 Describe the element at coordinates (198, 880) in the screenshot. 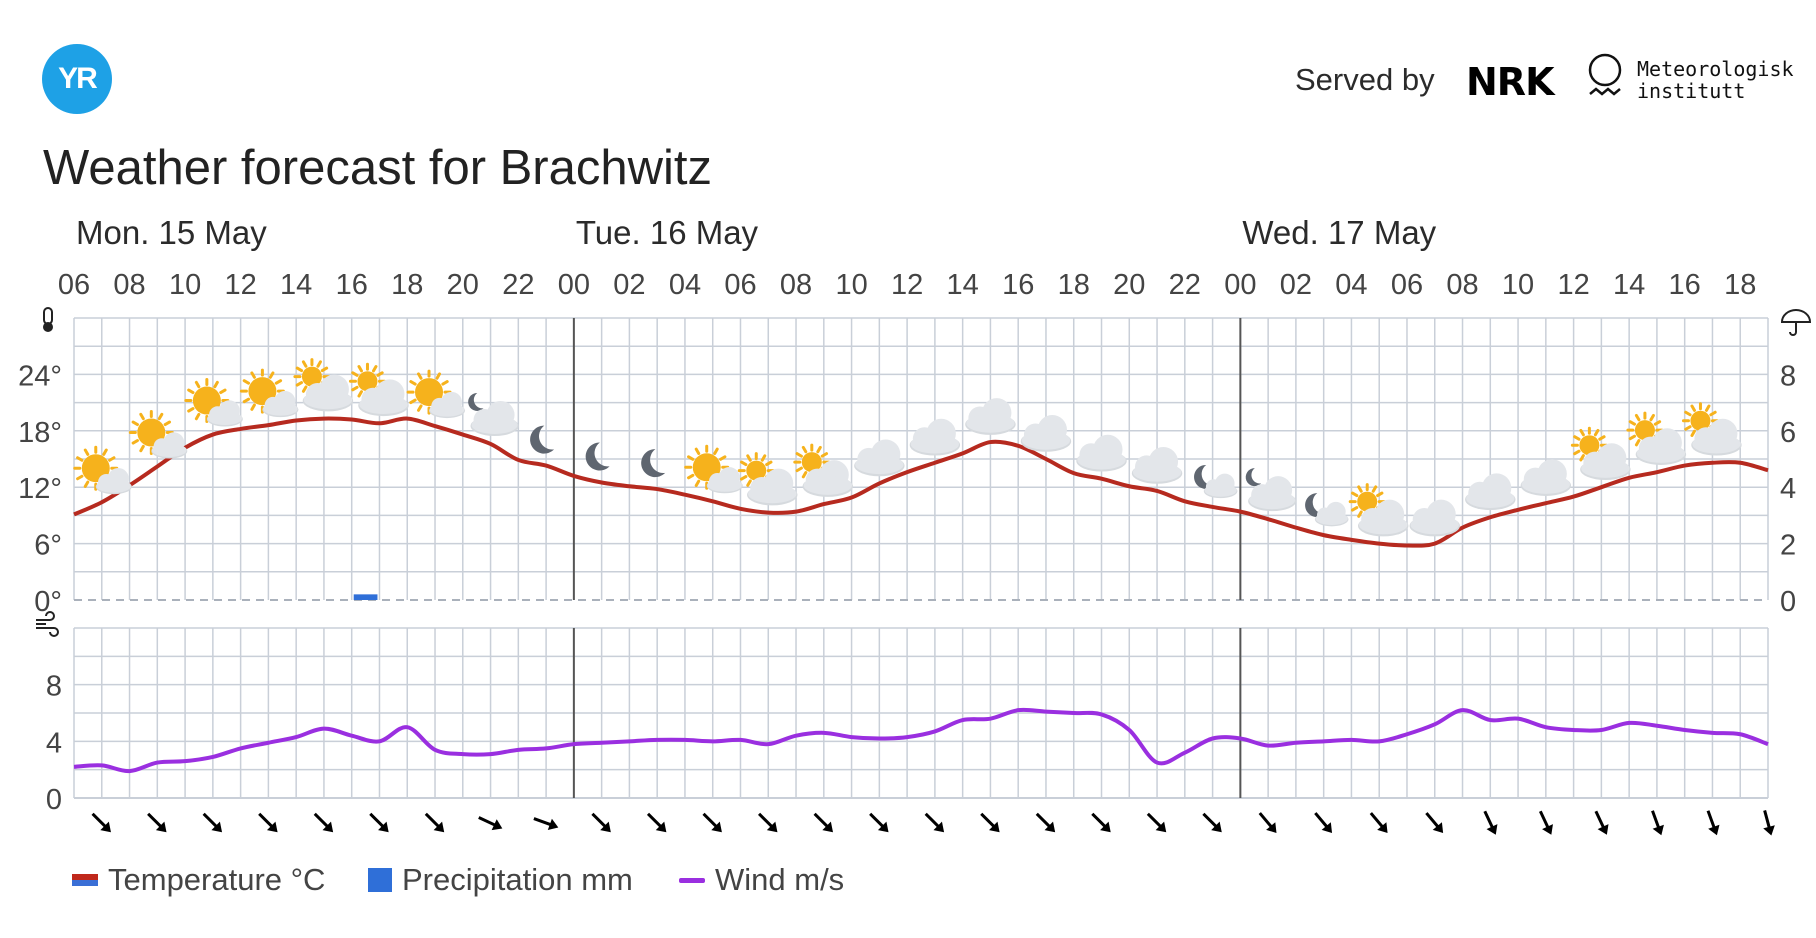

I see `legend-temperature: Temperature °C` at that location.